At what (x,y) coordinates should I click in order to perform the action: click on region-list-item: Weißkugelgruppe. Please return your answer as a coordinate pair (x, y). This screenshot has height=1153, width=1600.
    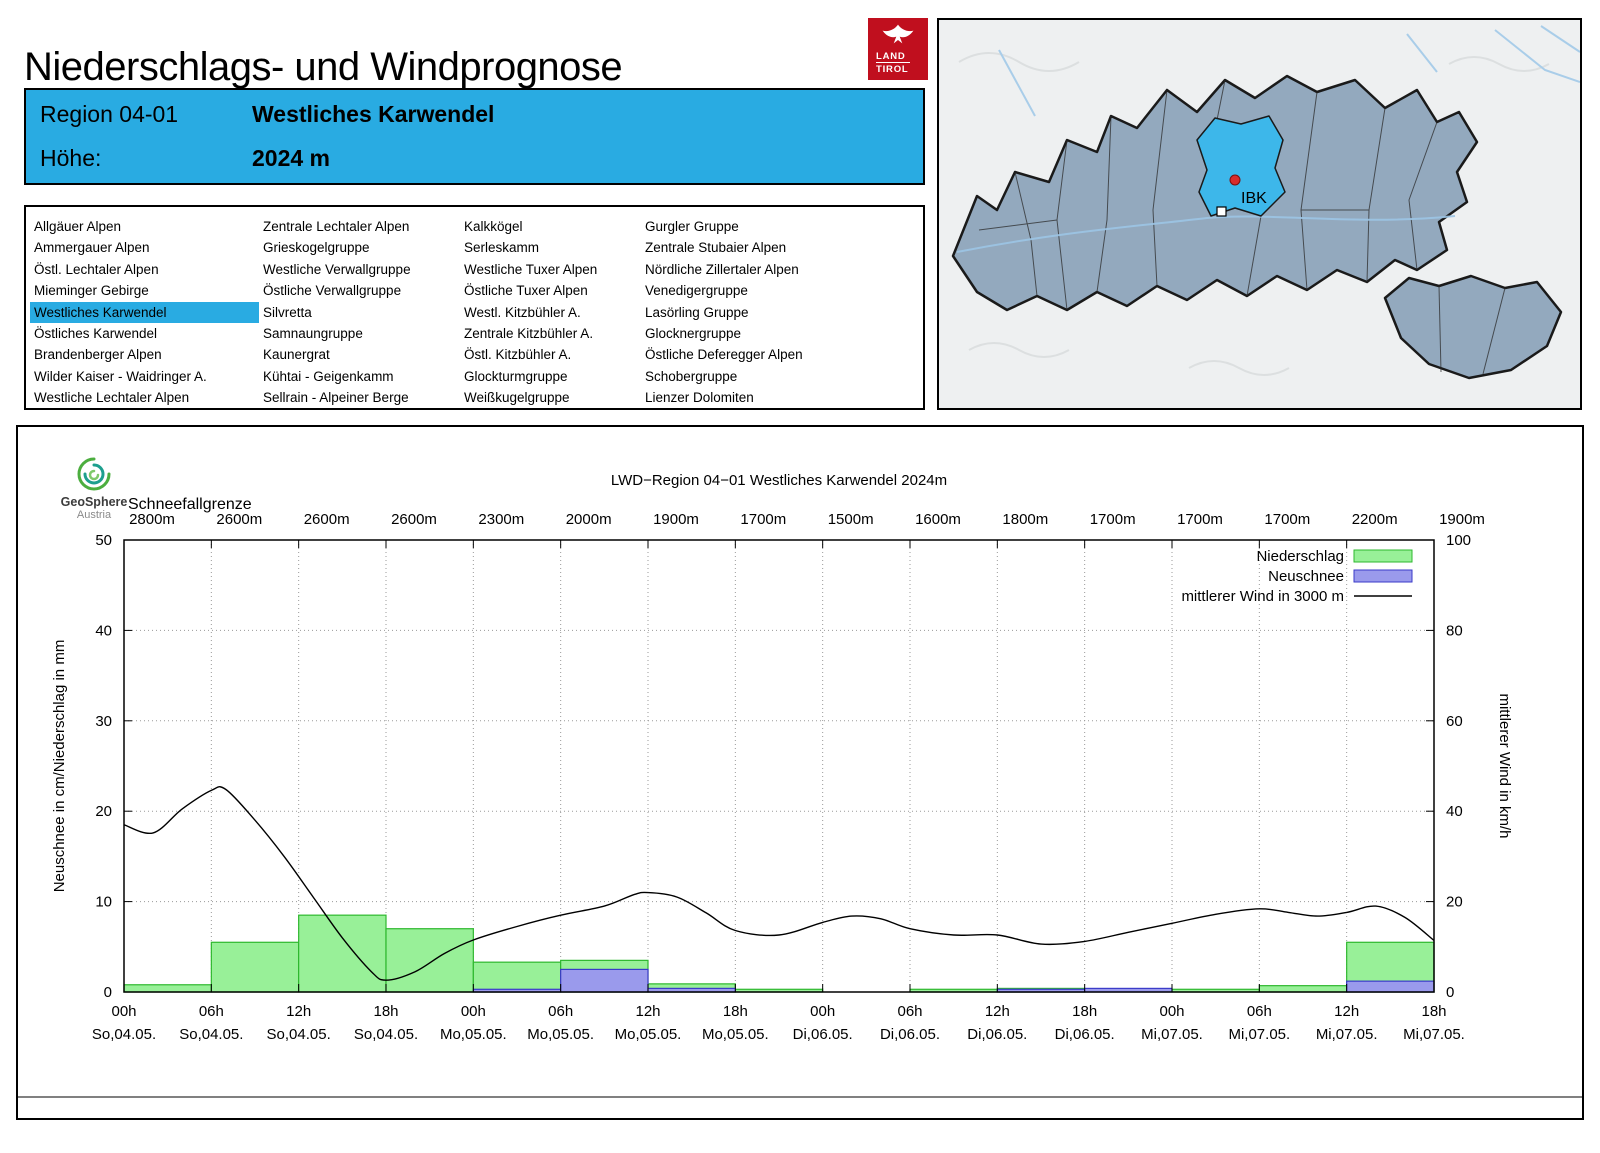
    Looking at the image, I should click on (517, 398).